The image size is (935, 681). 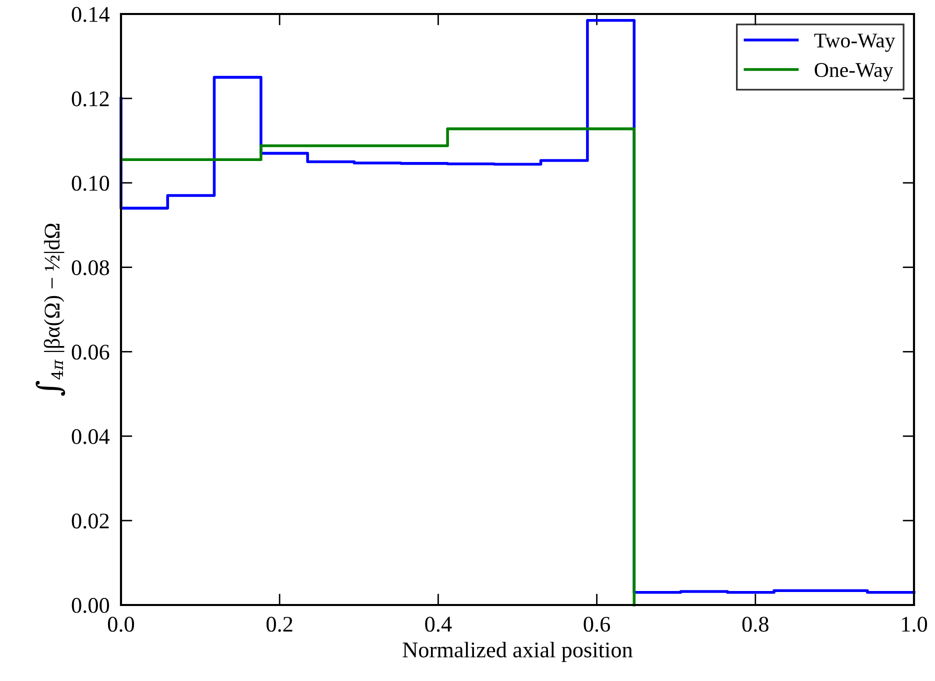 What do you see at coordinates (854, 72) in the screenshot?
I see `legend-label: One-Way` at bounding box center [854, 72].